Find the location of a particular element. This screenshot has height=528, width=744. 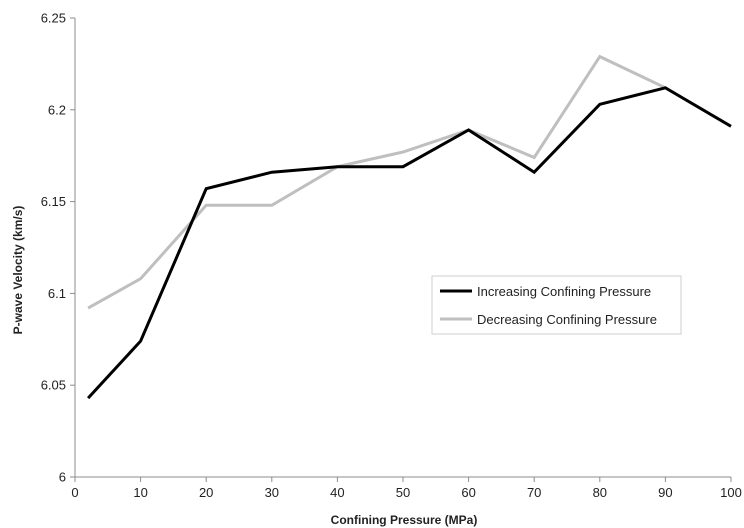

x-axis-ticks: 0 10 20 30 40 50 60 70 80 90 100 is located at coordinates (406, 488).